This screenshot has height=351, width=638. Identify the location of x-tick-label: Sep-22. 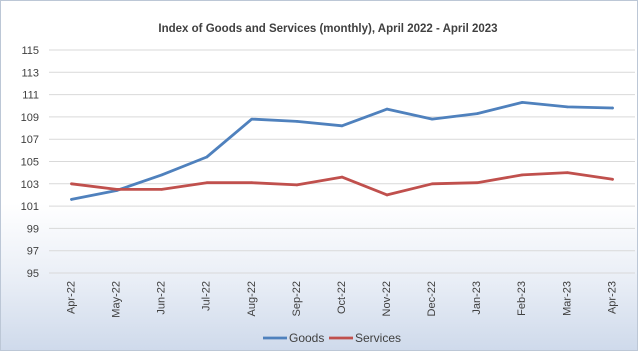
(297, 298).